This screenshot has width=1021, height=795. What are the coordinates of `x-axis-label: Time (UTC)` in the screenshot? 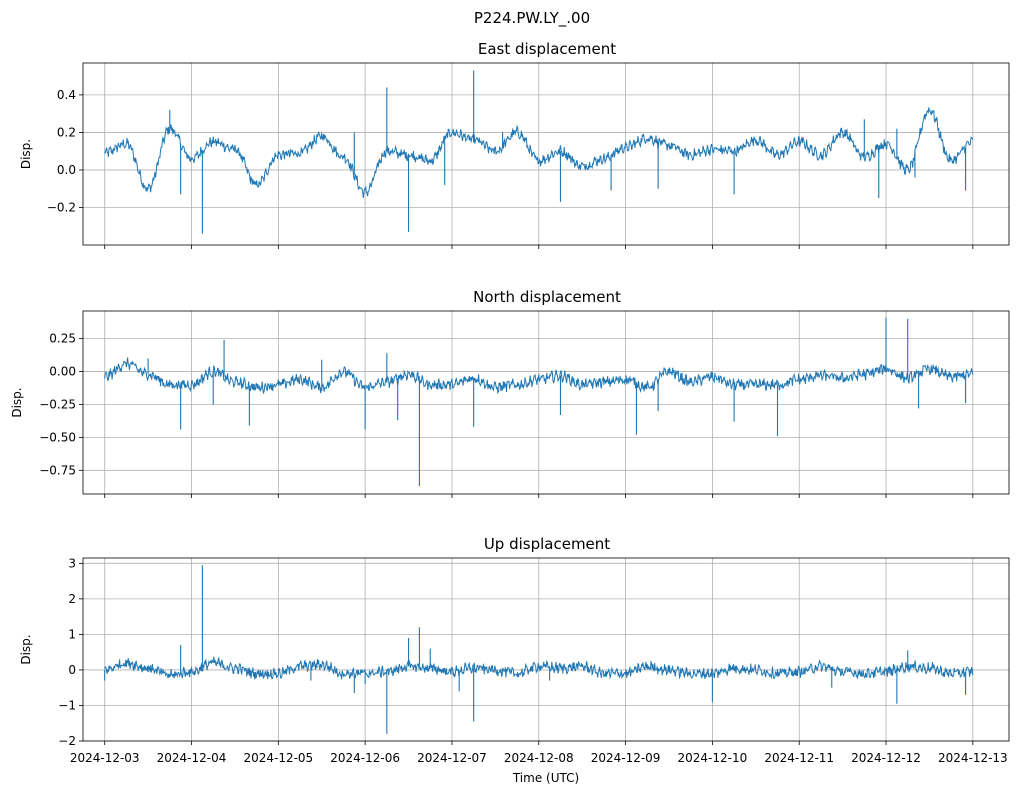 It's located at (545, 778).